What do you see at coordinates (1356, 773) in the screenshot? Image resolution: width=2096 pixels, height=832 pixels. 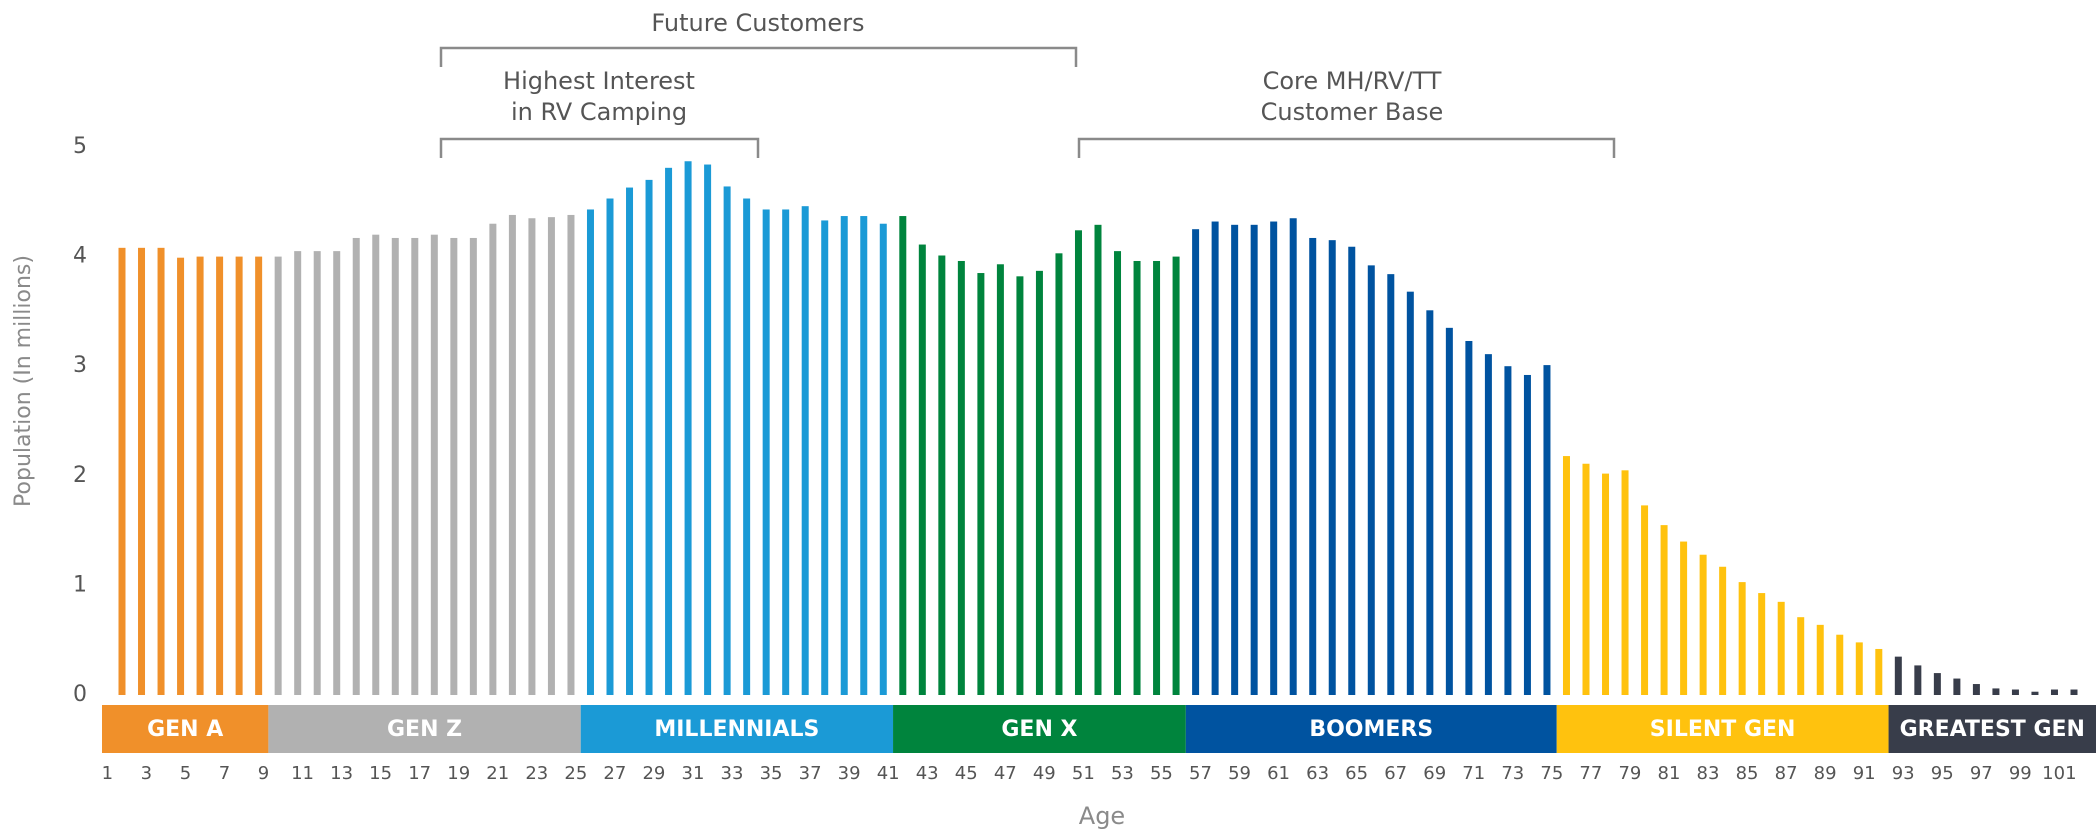 I see `x-tick-label: 65` at bounding box center [1356, 773].